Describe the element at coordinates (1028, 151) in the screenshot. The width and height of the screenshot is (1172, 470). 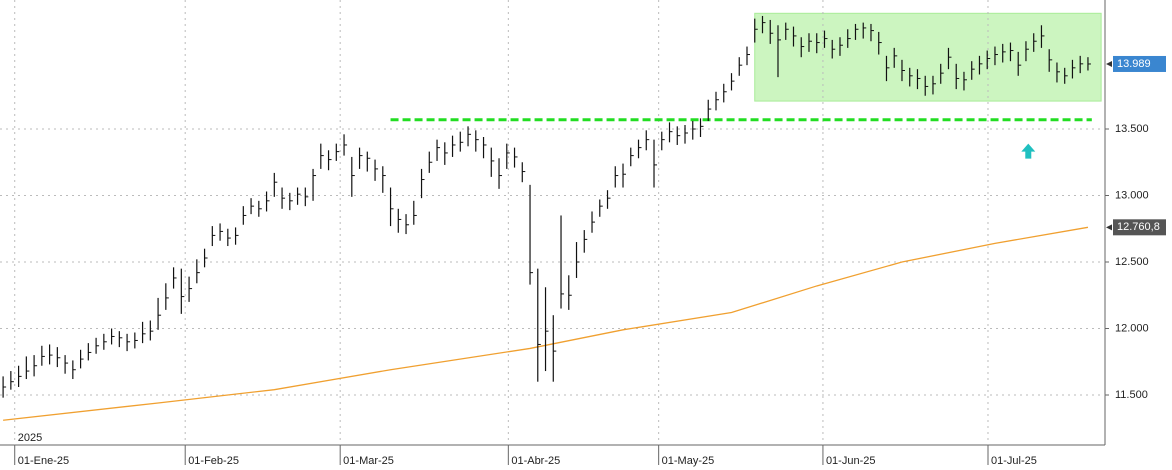
I see `arrow` at that location.